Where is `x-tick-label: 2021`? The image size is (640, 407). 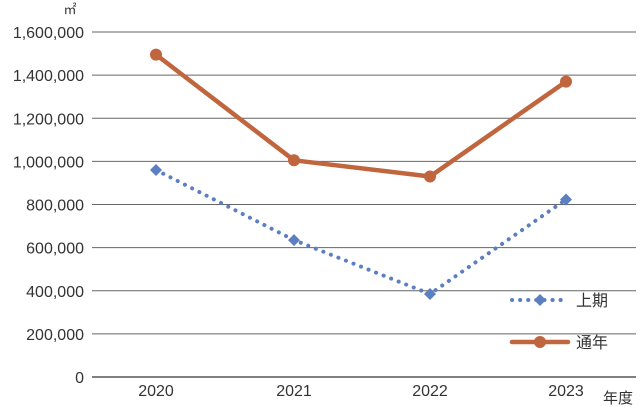
x-tick-label: 2021 is located at coordinates (294, 391).